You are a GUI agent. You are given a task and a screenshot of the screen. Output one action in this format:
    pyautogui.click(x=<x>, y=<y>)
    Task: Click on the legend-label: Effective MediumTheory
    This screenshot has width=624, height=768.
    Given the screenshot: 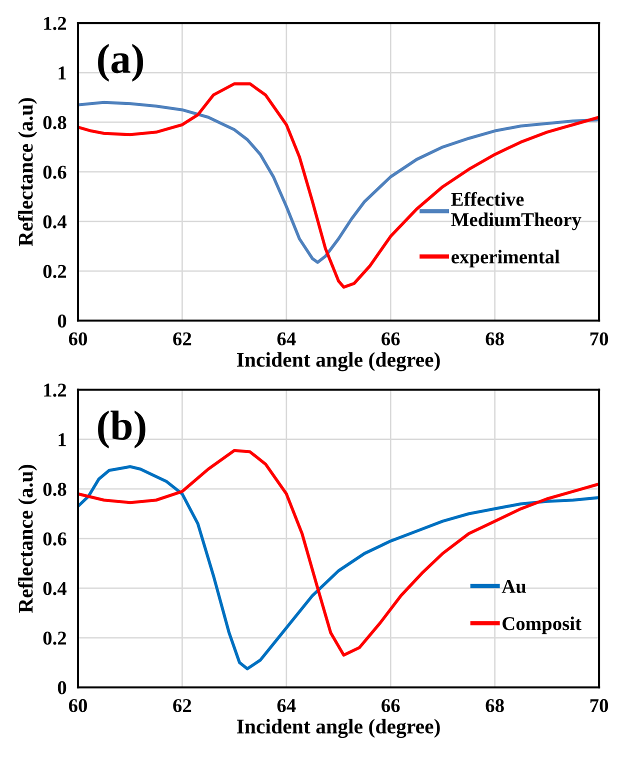 What is the action you would take?
    pyautogui.click(x=516, y=211)
    